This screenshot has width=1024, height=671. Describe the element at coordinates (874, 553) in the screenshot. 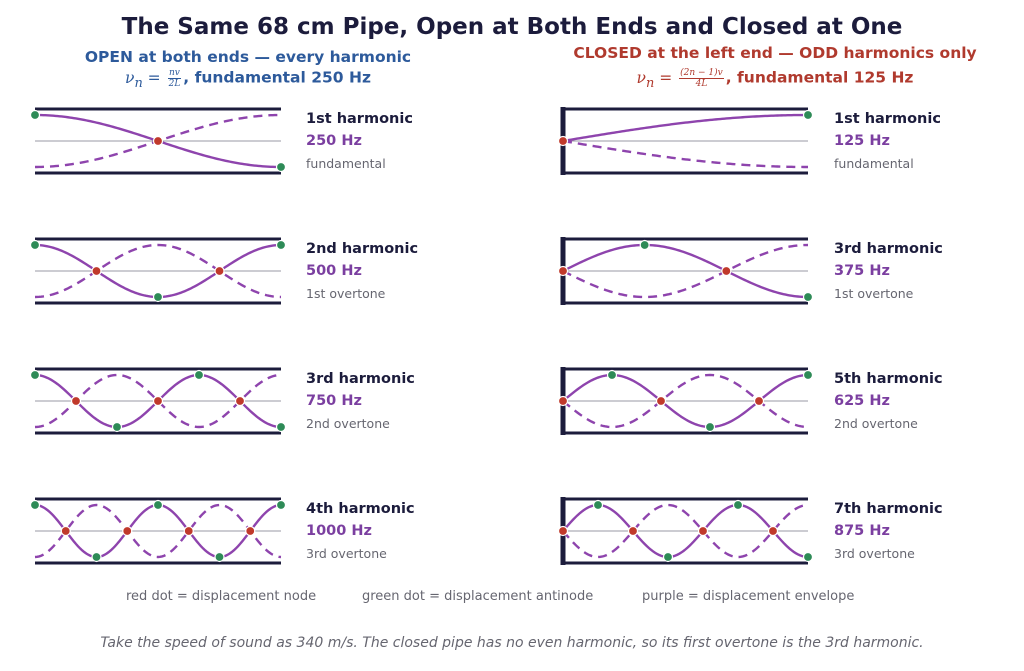

I see `closed-mode-7-overtone: 3rd overtone` at that location.